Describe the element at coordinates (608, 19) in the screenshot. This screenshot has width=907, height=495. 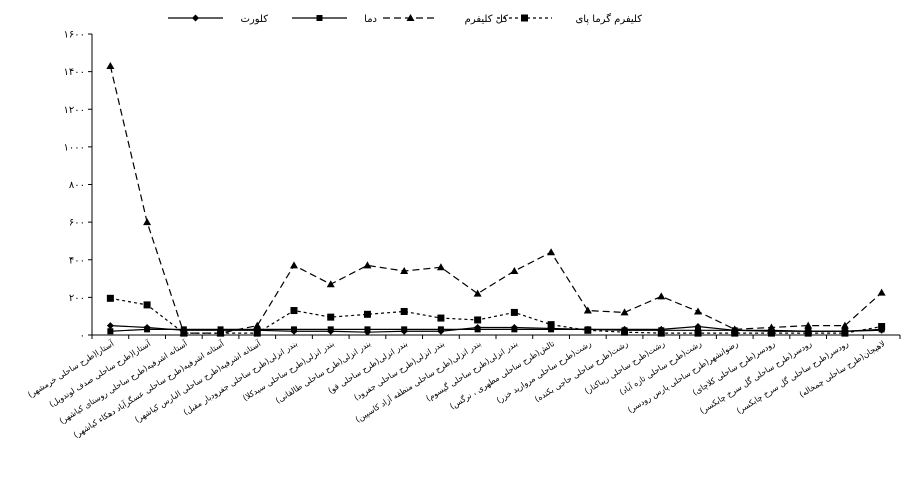
I see `legend-label: کلیفرم گرما پای` at that location.